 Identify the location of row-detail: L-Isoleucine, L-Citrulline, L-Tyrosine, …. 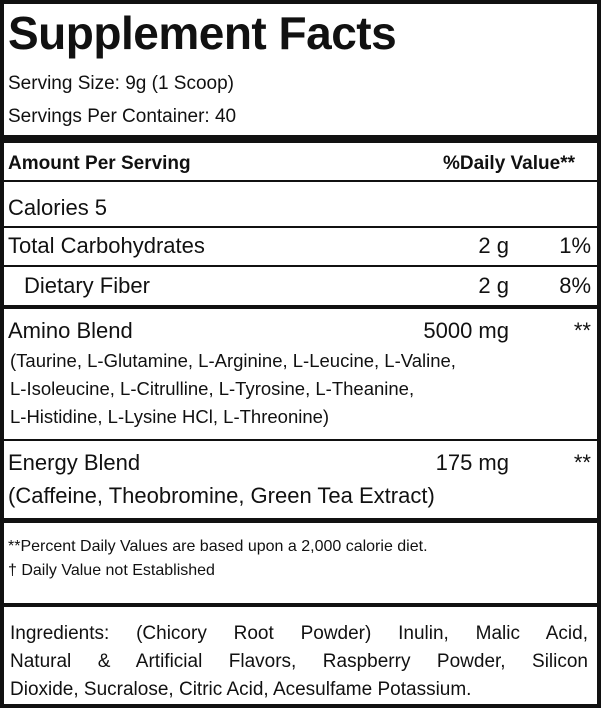
(212, 388).